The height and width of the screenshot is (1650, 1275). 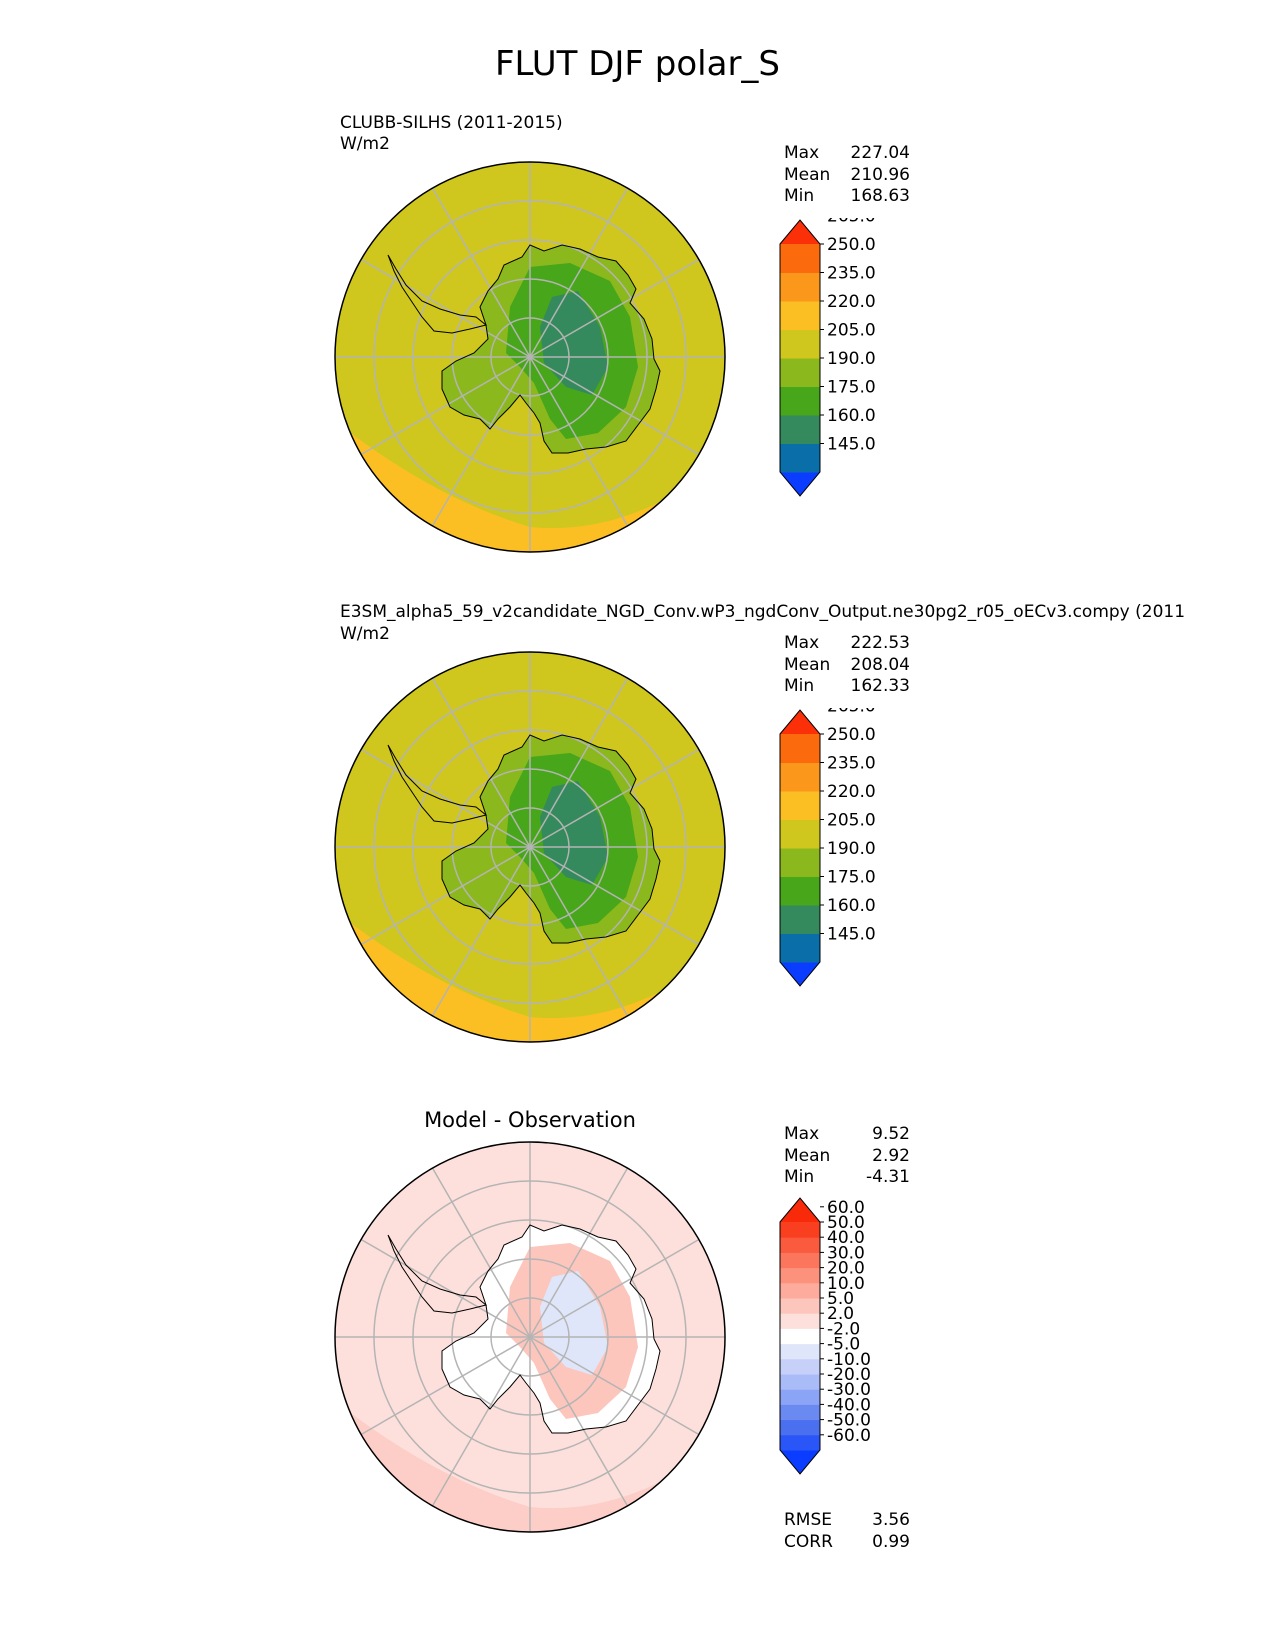 What do you see at coordinates (849, 1375) in the screenshot?
I see `colorbar-tick-label: -20.0` at bounding box center [849, 1375].